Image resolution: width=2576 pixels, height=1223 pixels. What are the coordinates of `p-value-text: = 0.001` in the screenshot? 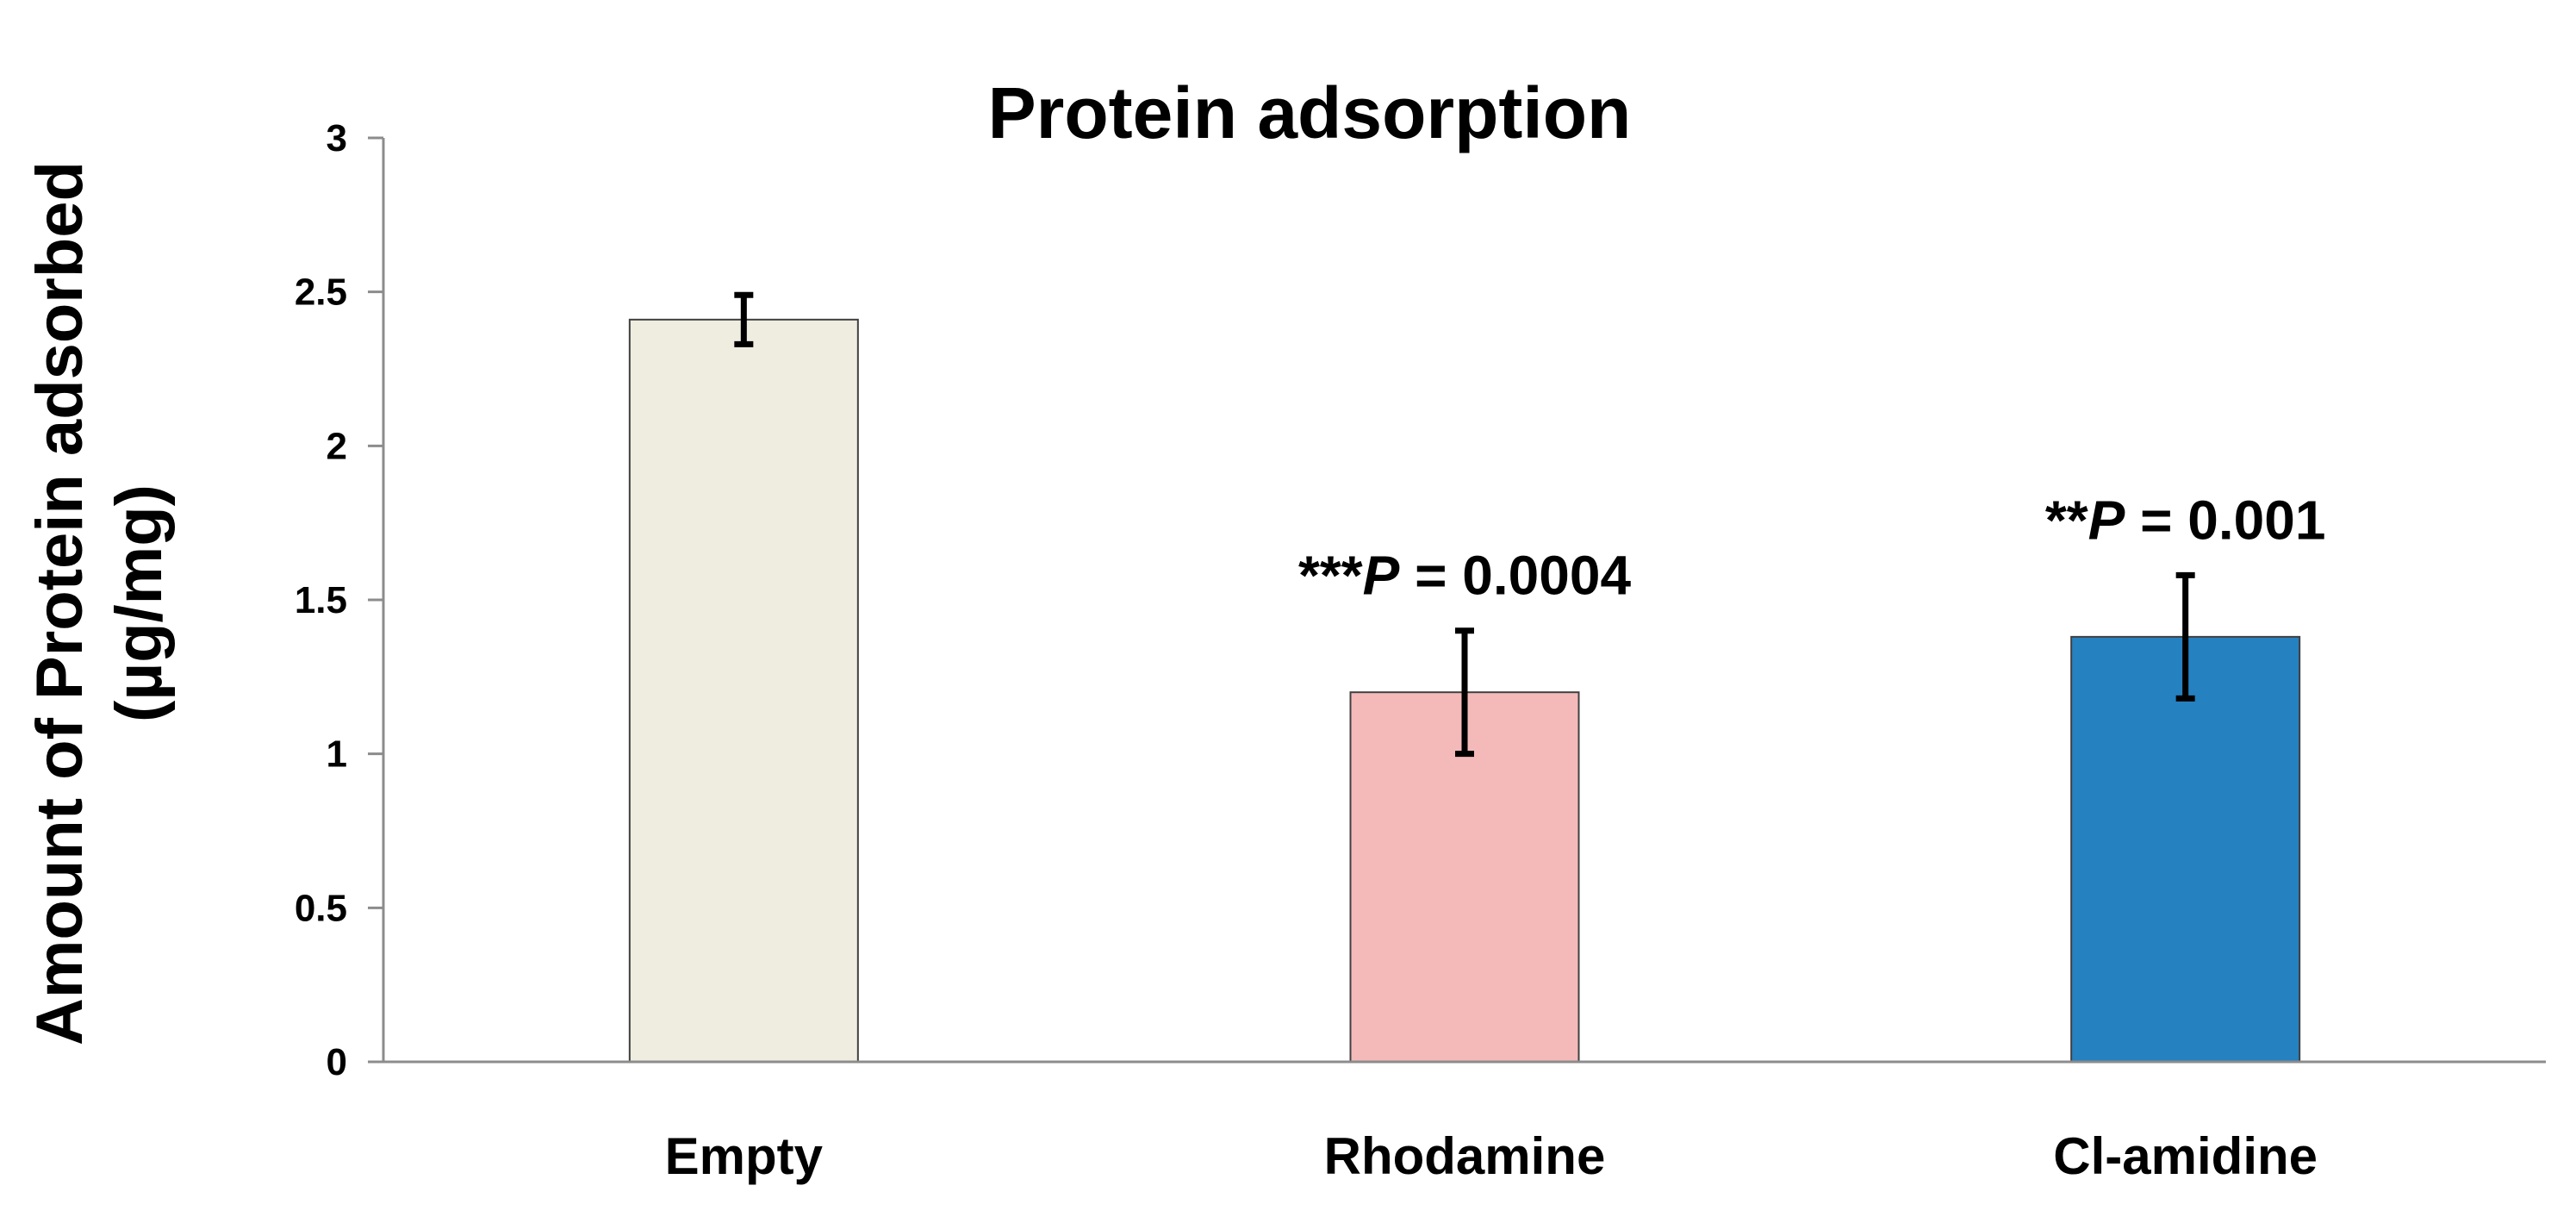 It's located at (2225, 520).